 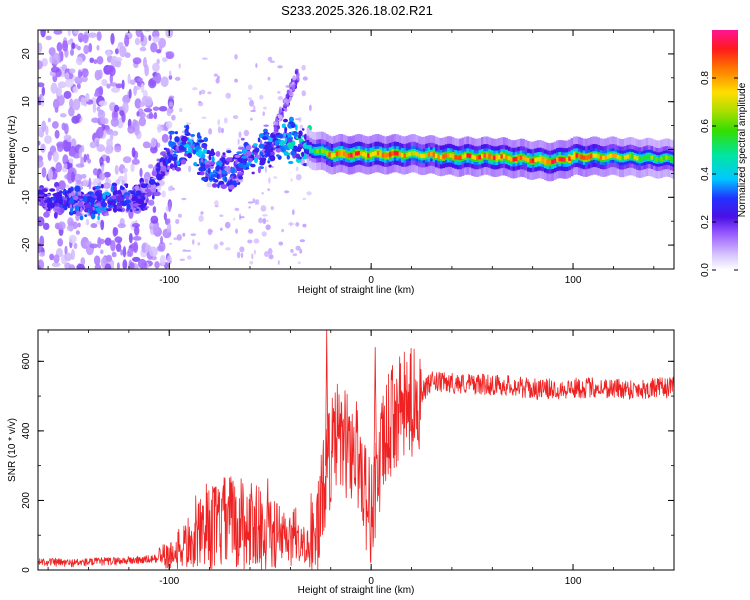 I want to click on y-tick-label: 20, so click(x=26, y=54).